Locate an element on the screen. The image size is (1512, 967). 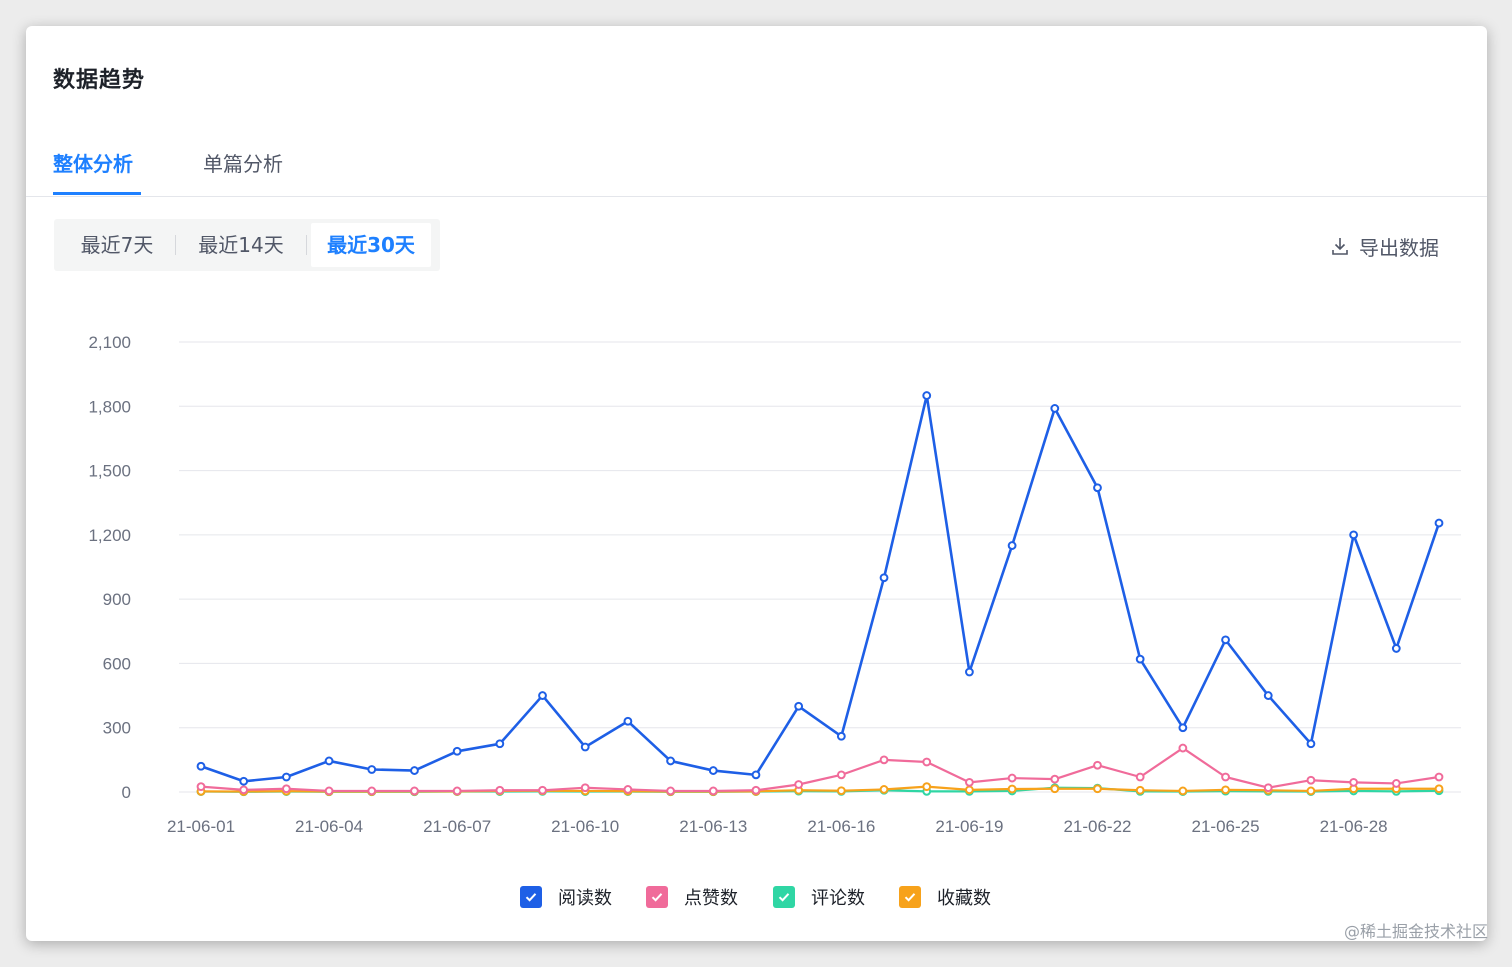
legend-checkbox-likes is located at coordinates (657, 897).